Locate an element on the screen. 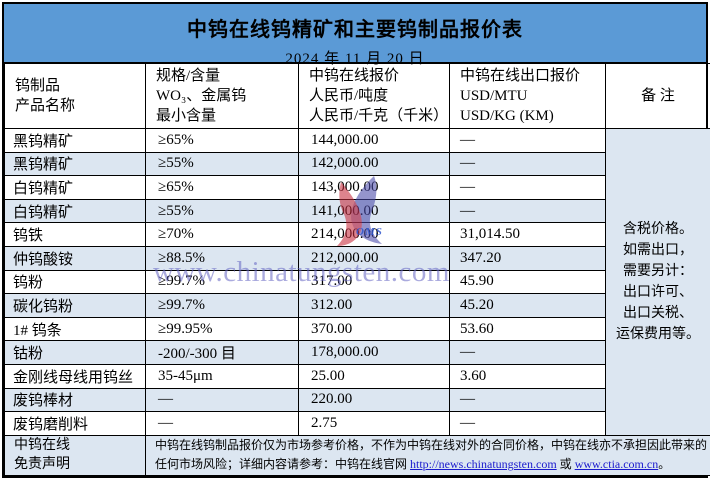  product-name: 废钨磨削料 is located at coordinates (75, 423).